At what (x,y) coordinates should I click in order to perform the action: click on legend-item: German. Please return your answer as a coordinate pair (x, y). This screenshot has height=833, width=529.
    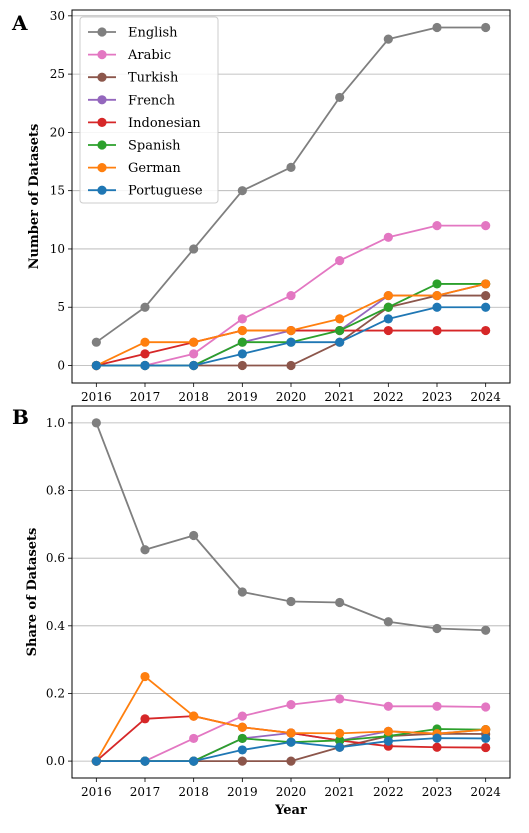
    Looking at the image, I should click on (134, 168).